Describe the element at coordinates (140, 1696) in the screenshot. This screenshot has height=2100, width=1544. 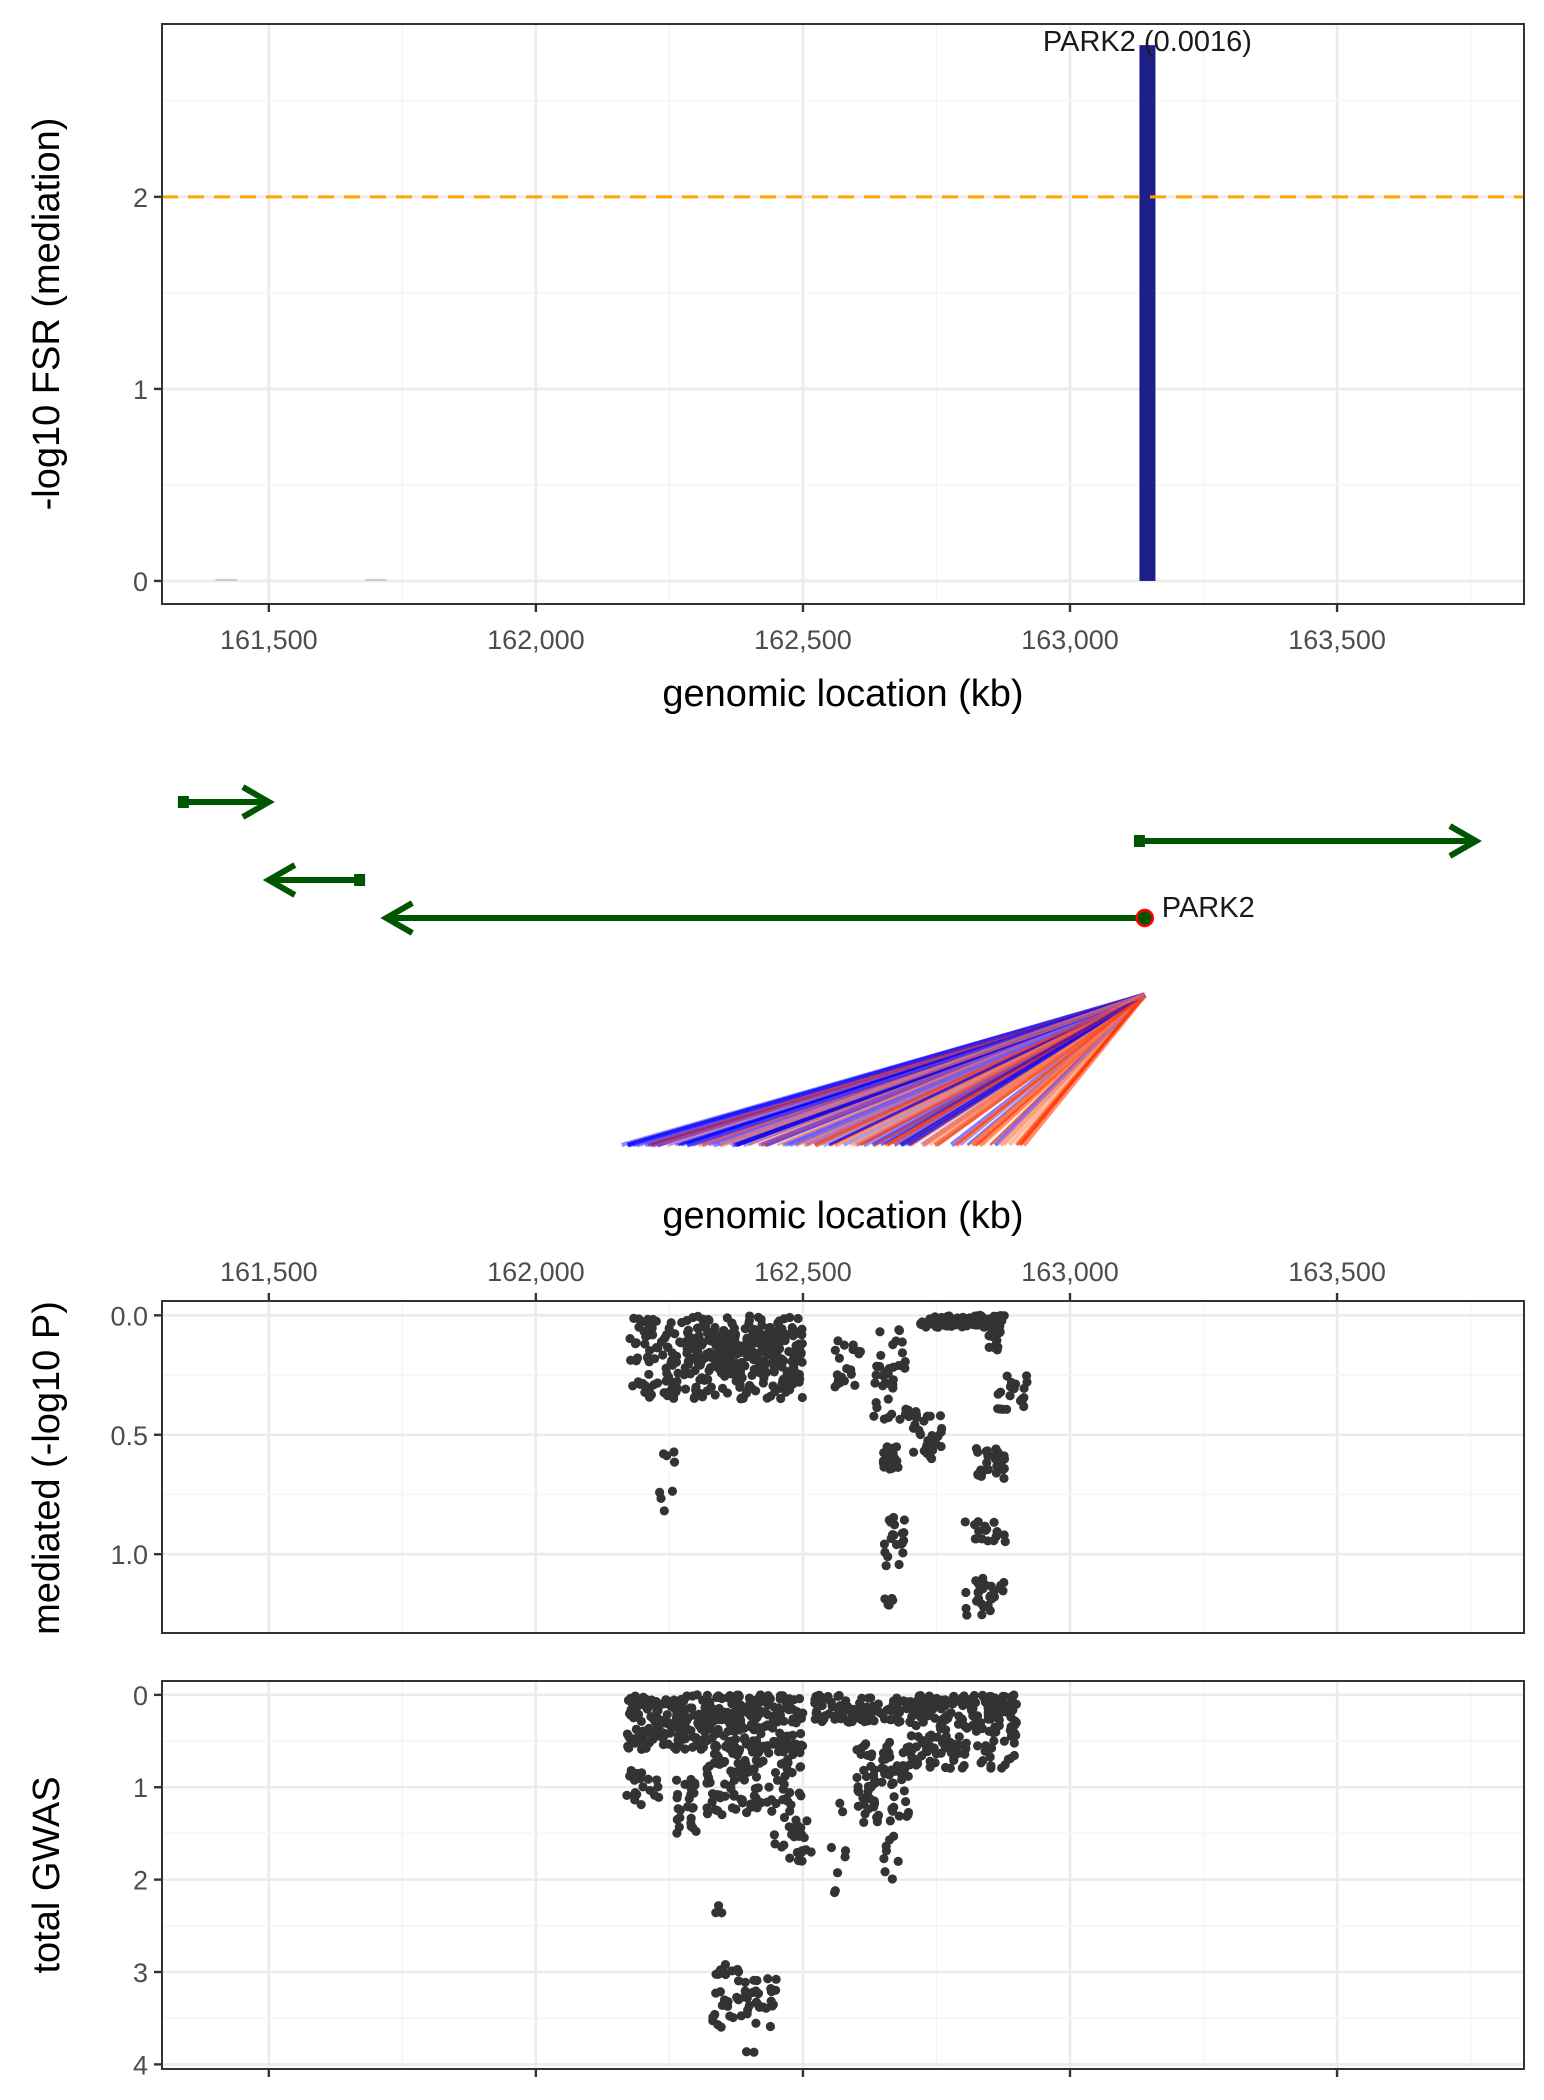
I see `y-tick-label: 0` at that location.